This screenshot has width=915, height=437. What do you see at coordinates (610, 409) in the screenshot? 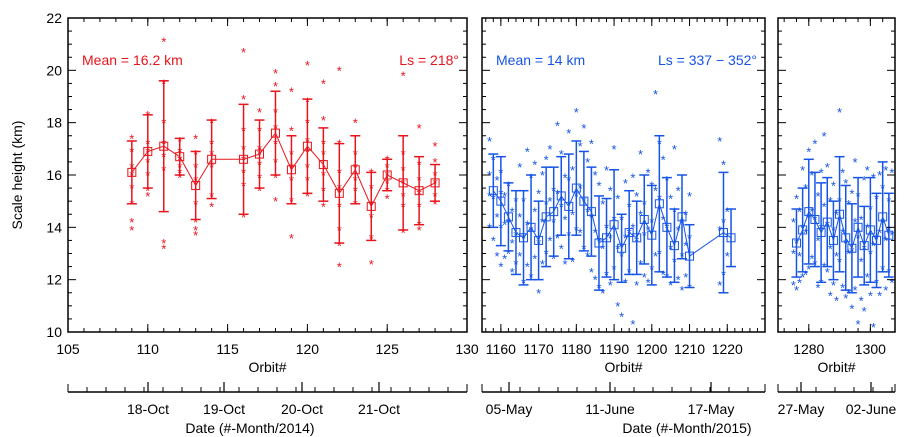
I see `date-tick-label: 11-June` at bounding box center [610, 409].